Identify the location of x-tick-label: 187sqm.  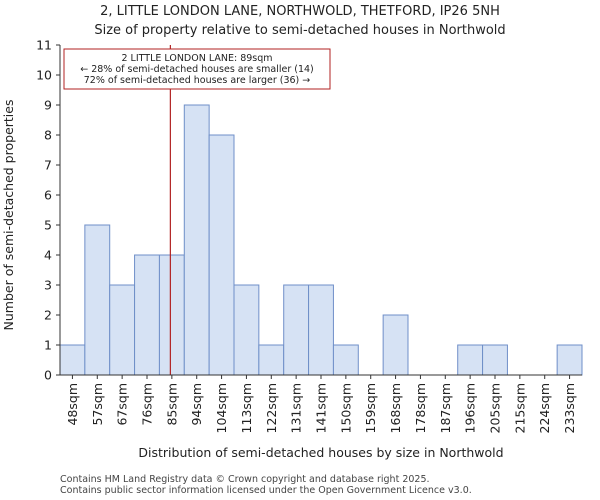
(445, 408).